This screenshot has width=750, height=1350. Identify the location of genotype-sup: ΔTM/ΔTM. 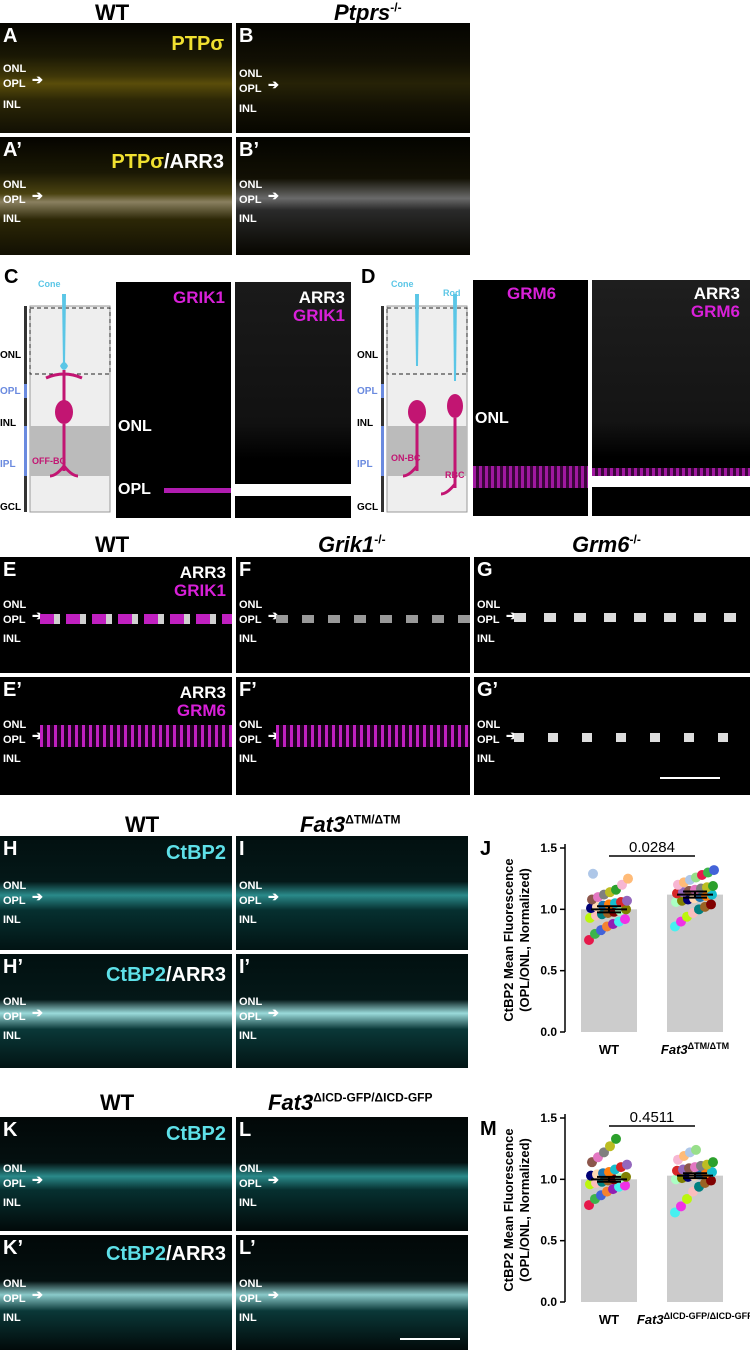
(373, 819).